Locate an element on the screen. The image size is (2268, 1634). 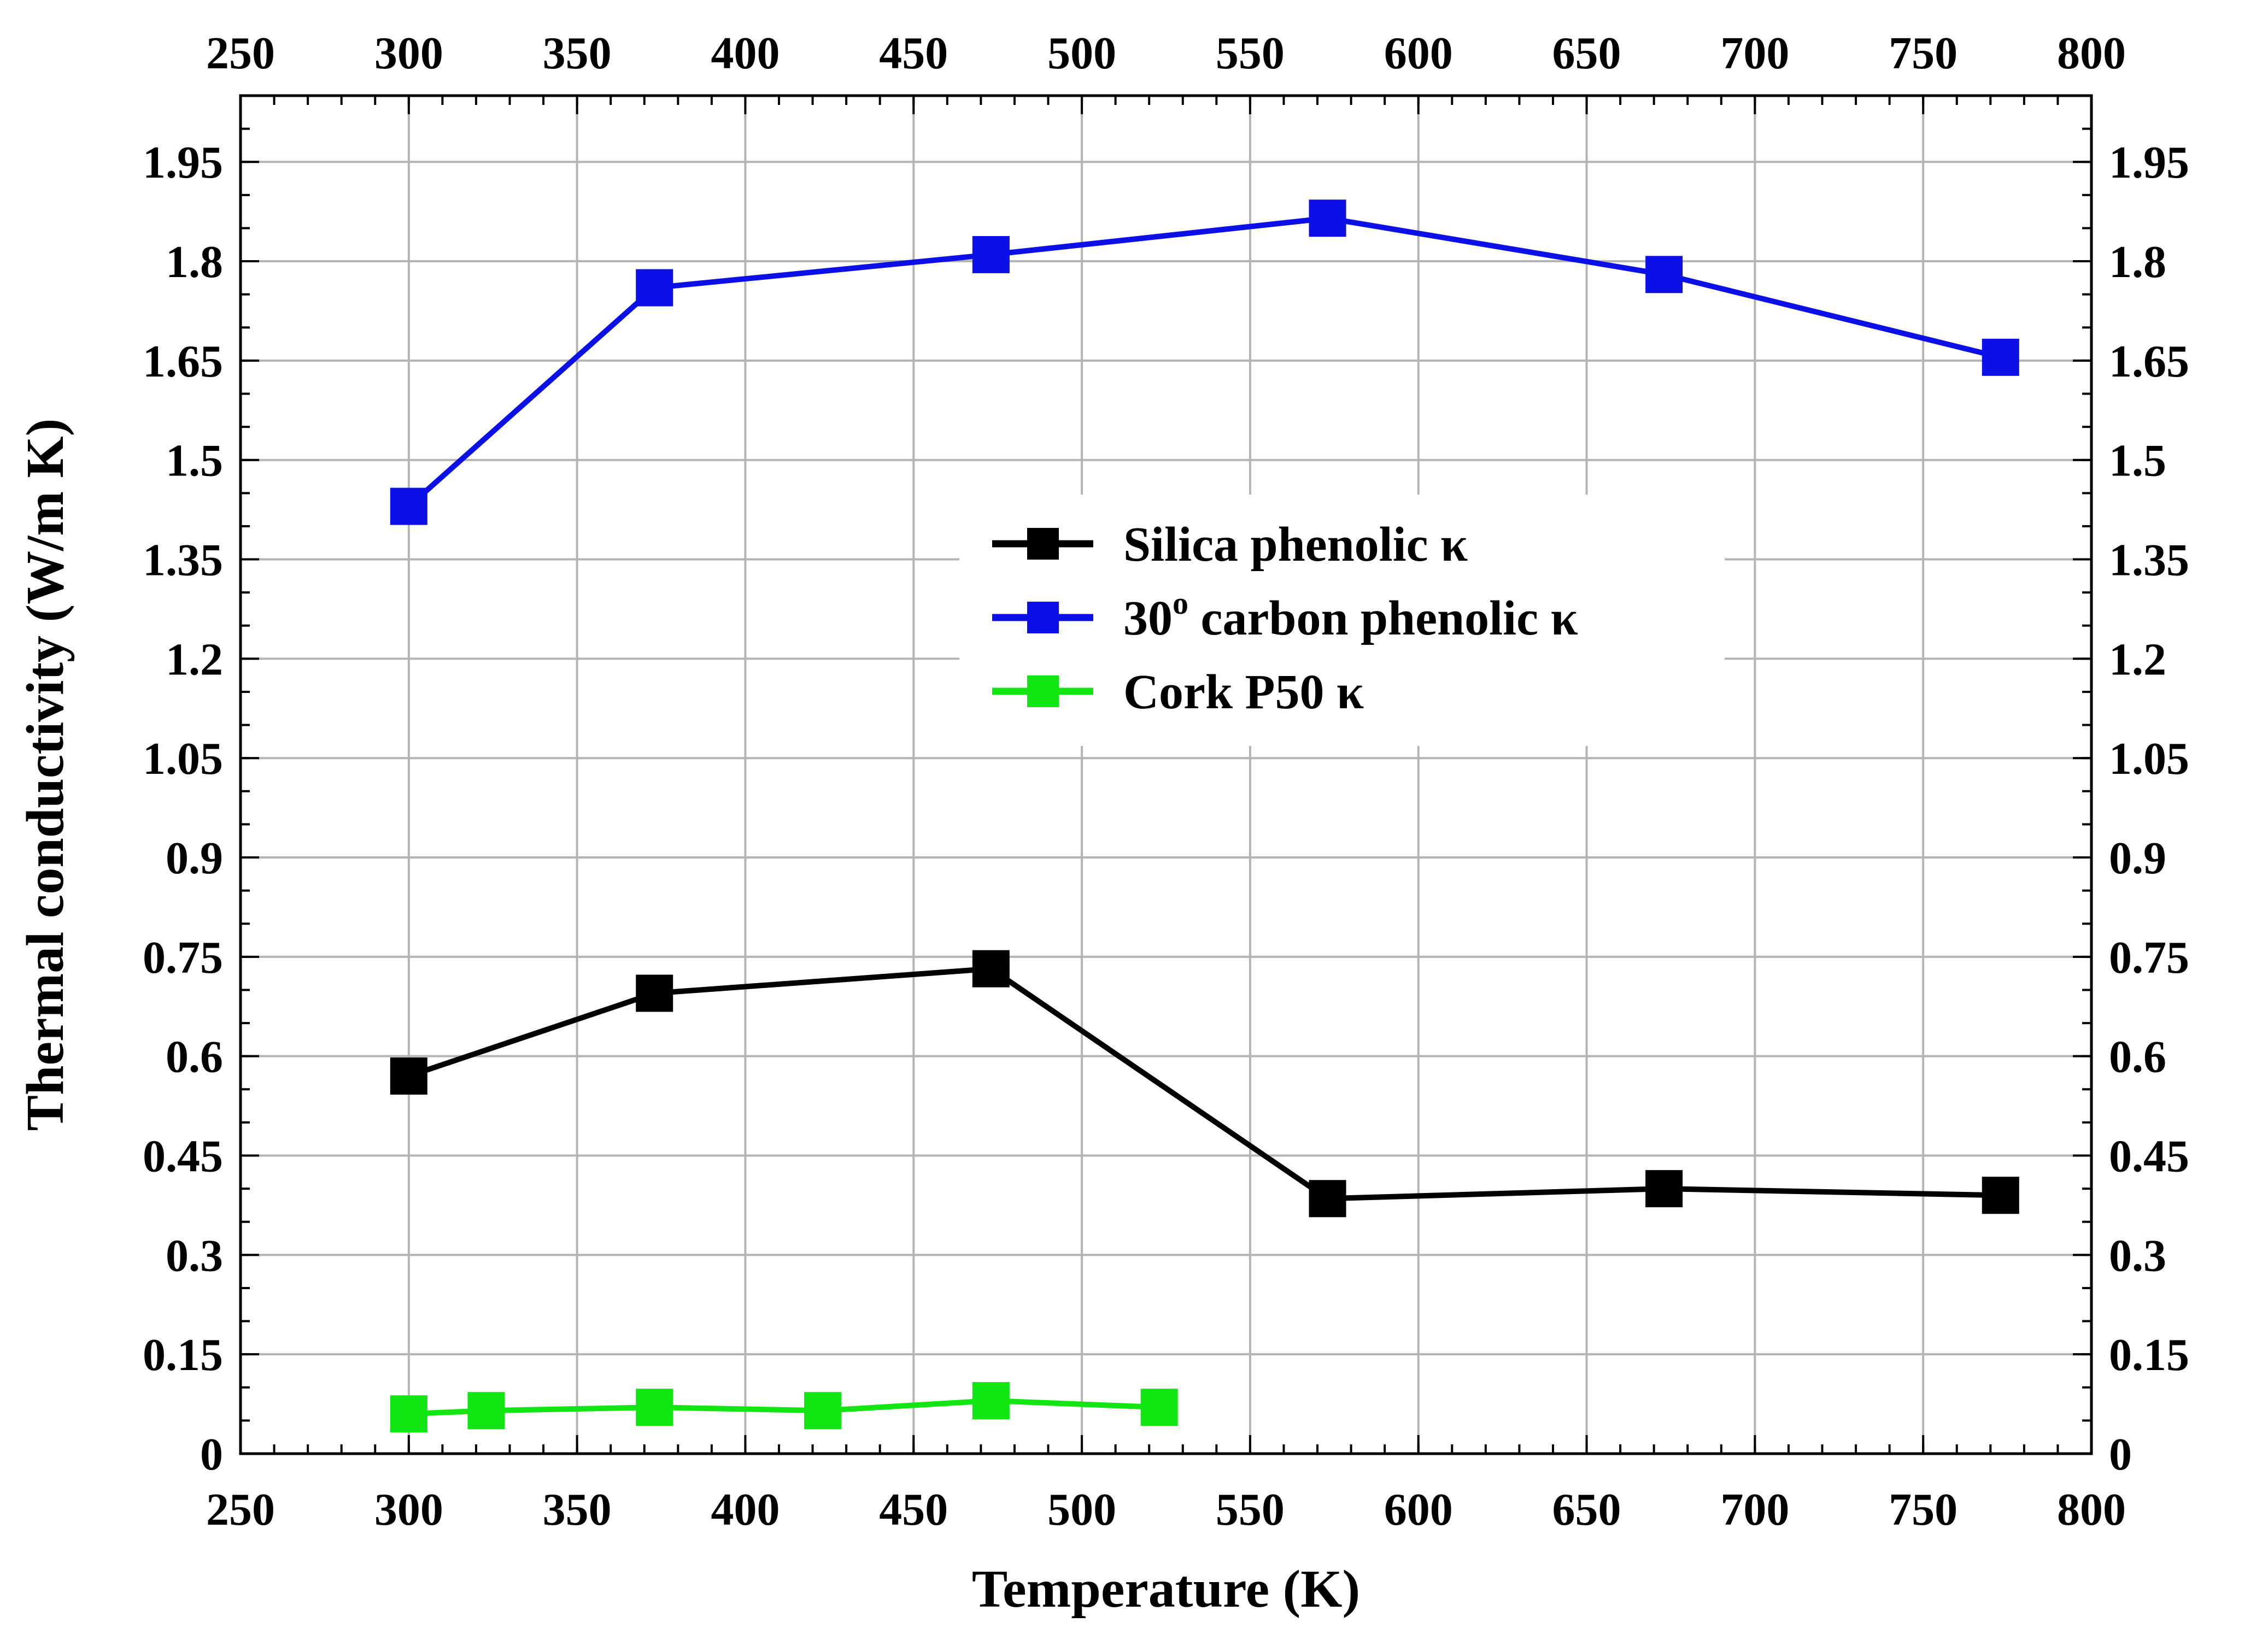
y-tick-label-right: 0.45 is located at coordinates (2149, 1156).